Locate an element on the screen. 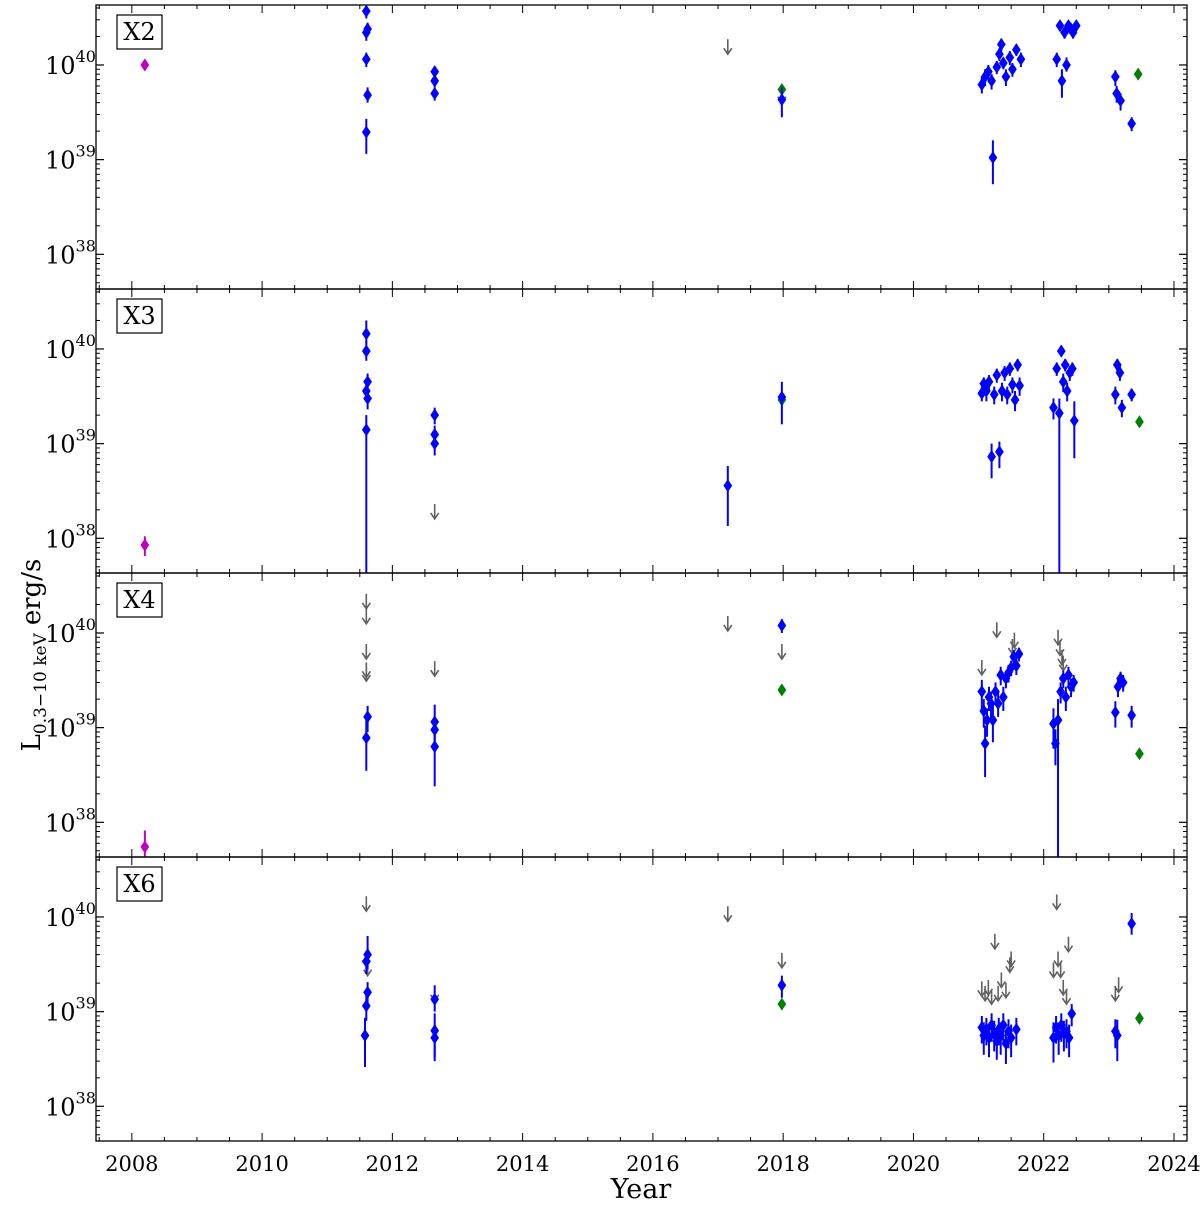 The height and width of the screenshot is (1205, 1200). x-tick-label: 2018 is located at coordinates (782, 1164).